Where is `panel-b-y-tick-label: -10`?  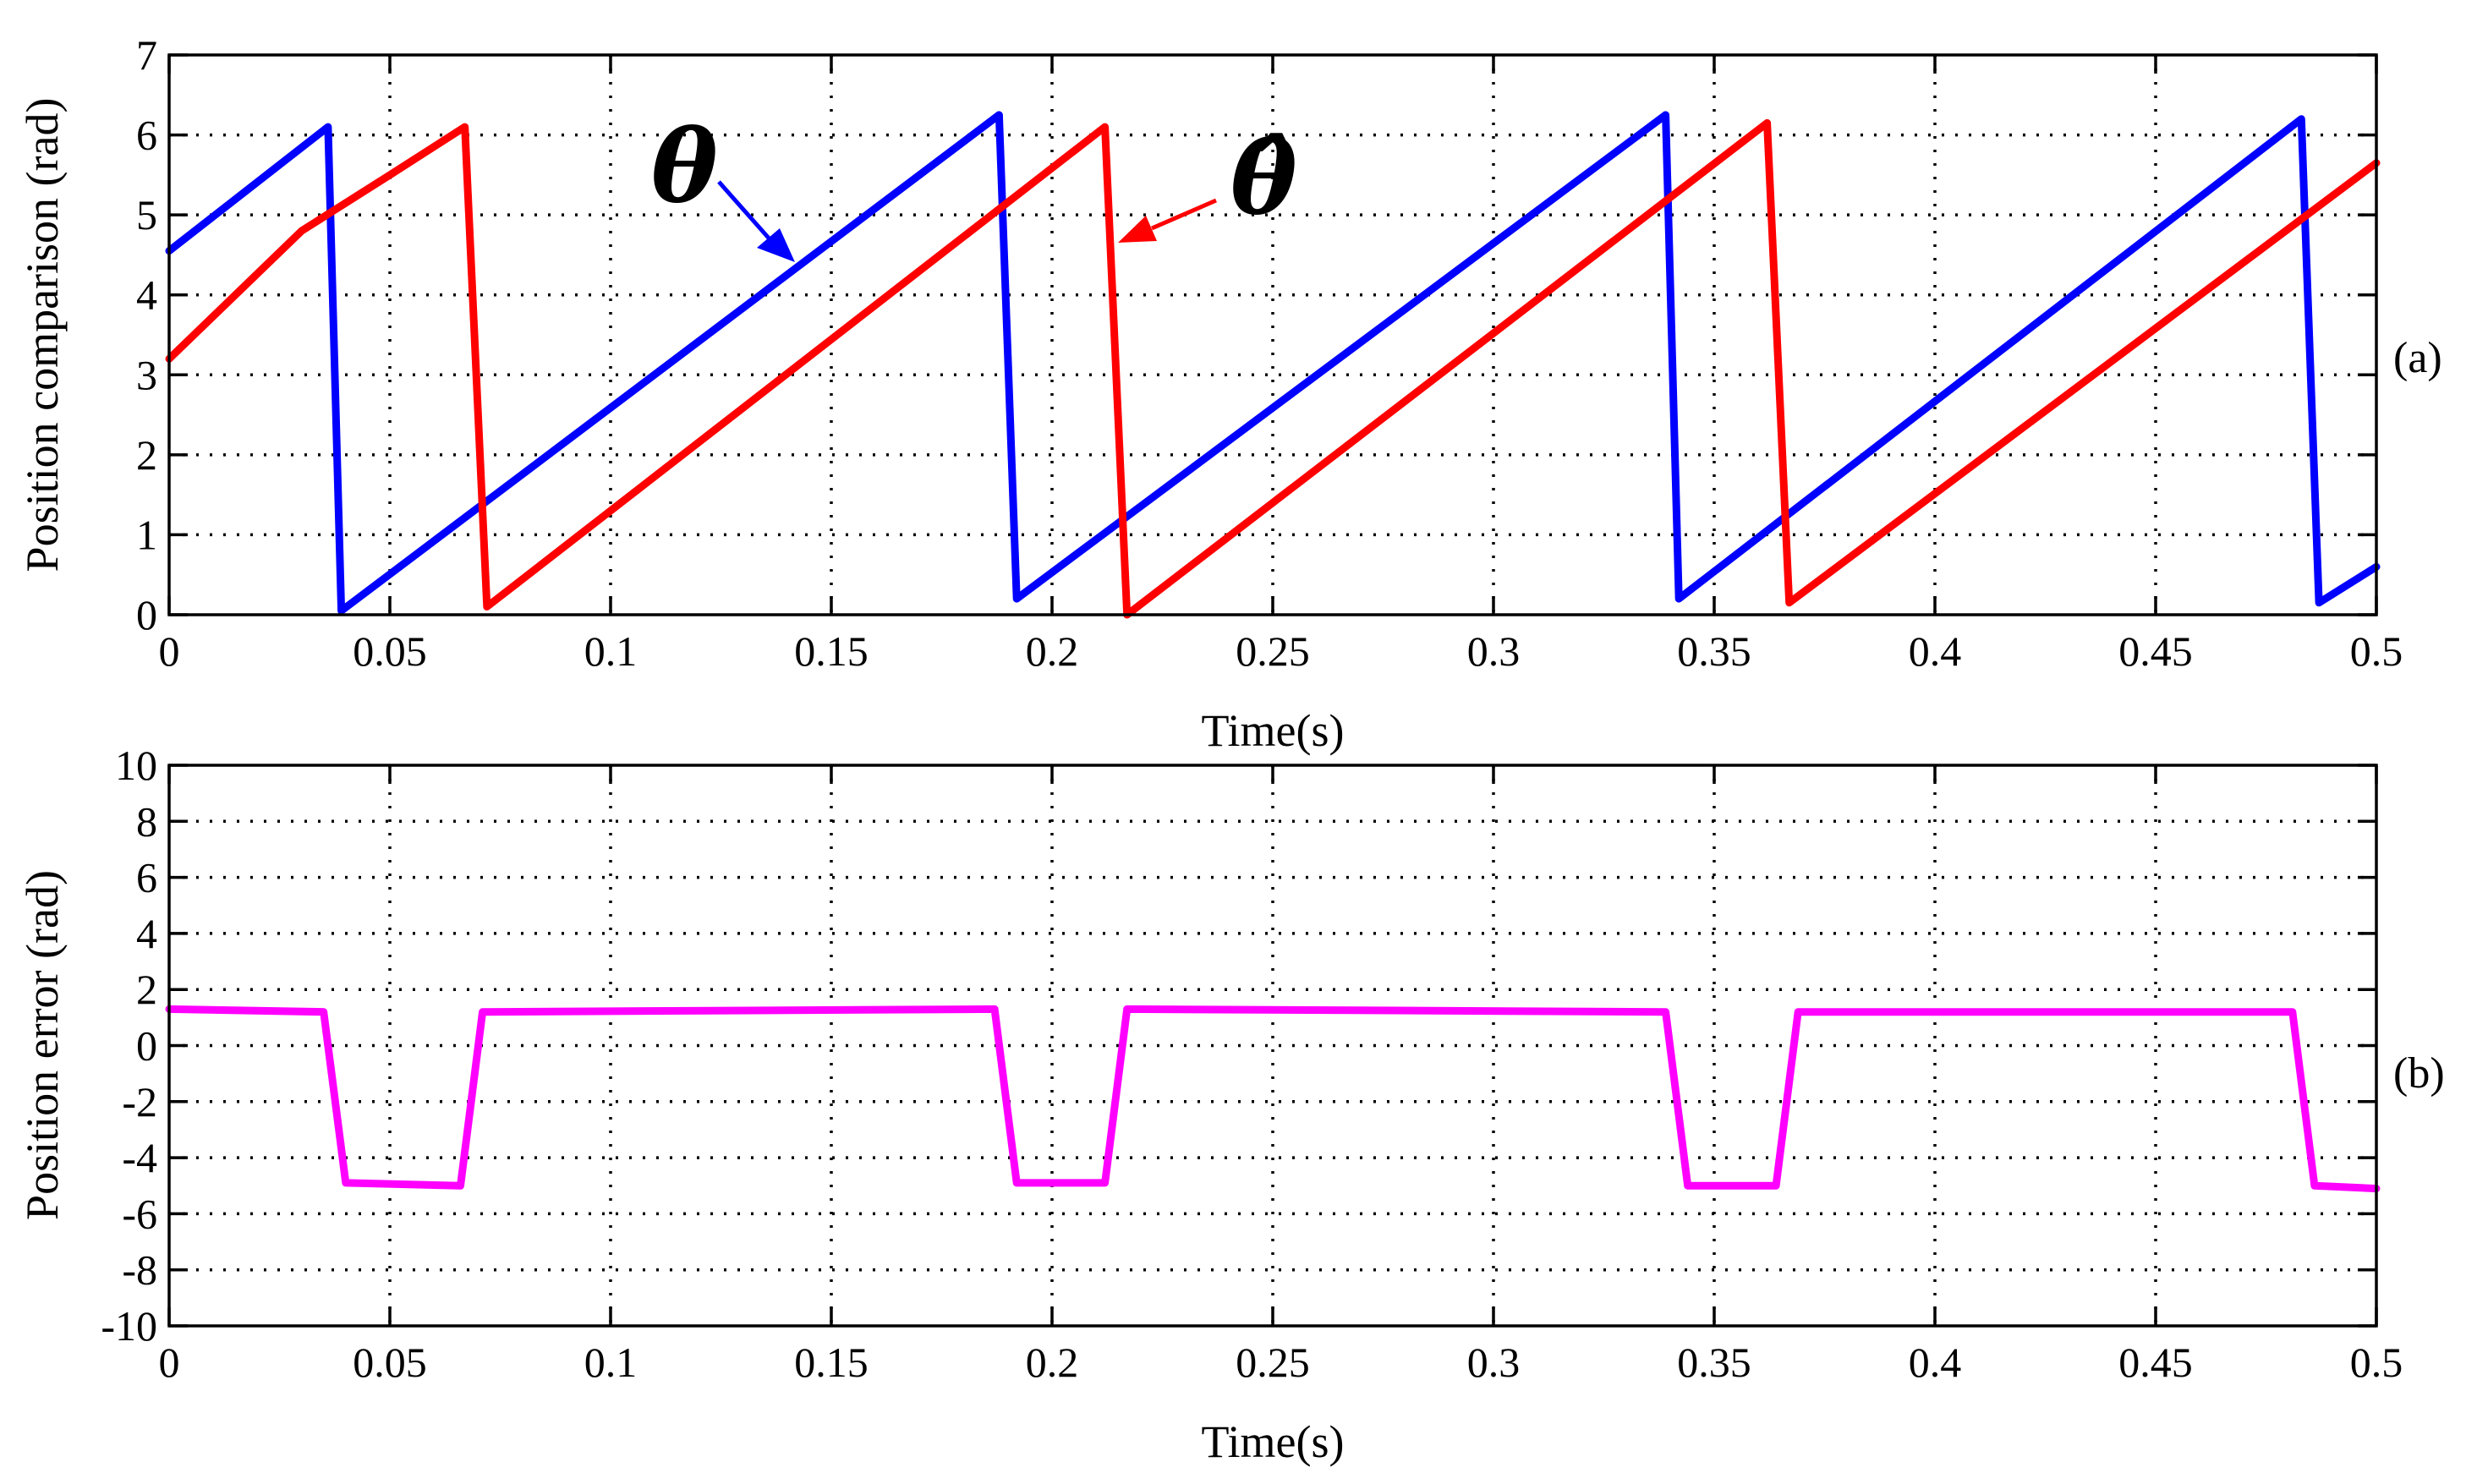
panel-b-y-tick-label: -10 is located at coordinates (129, 1326).